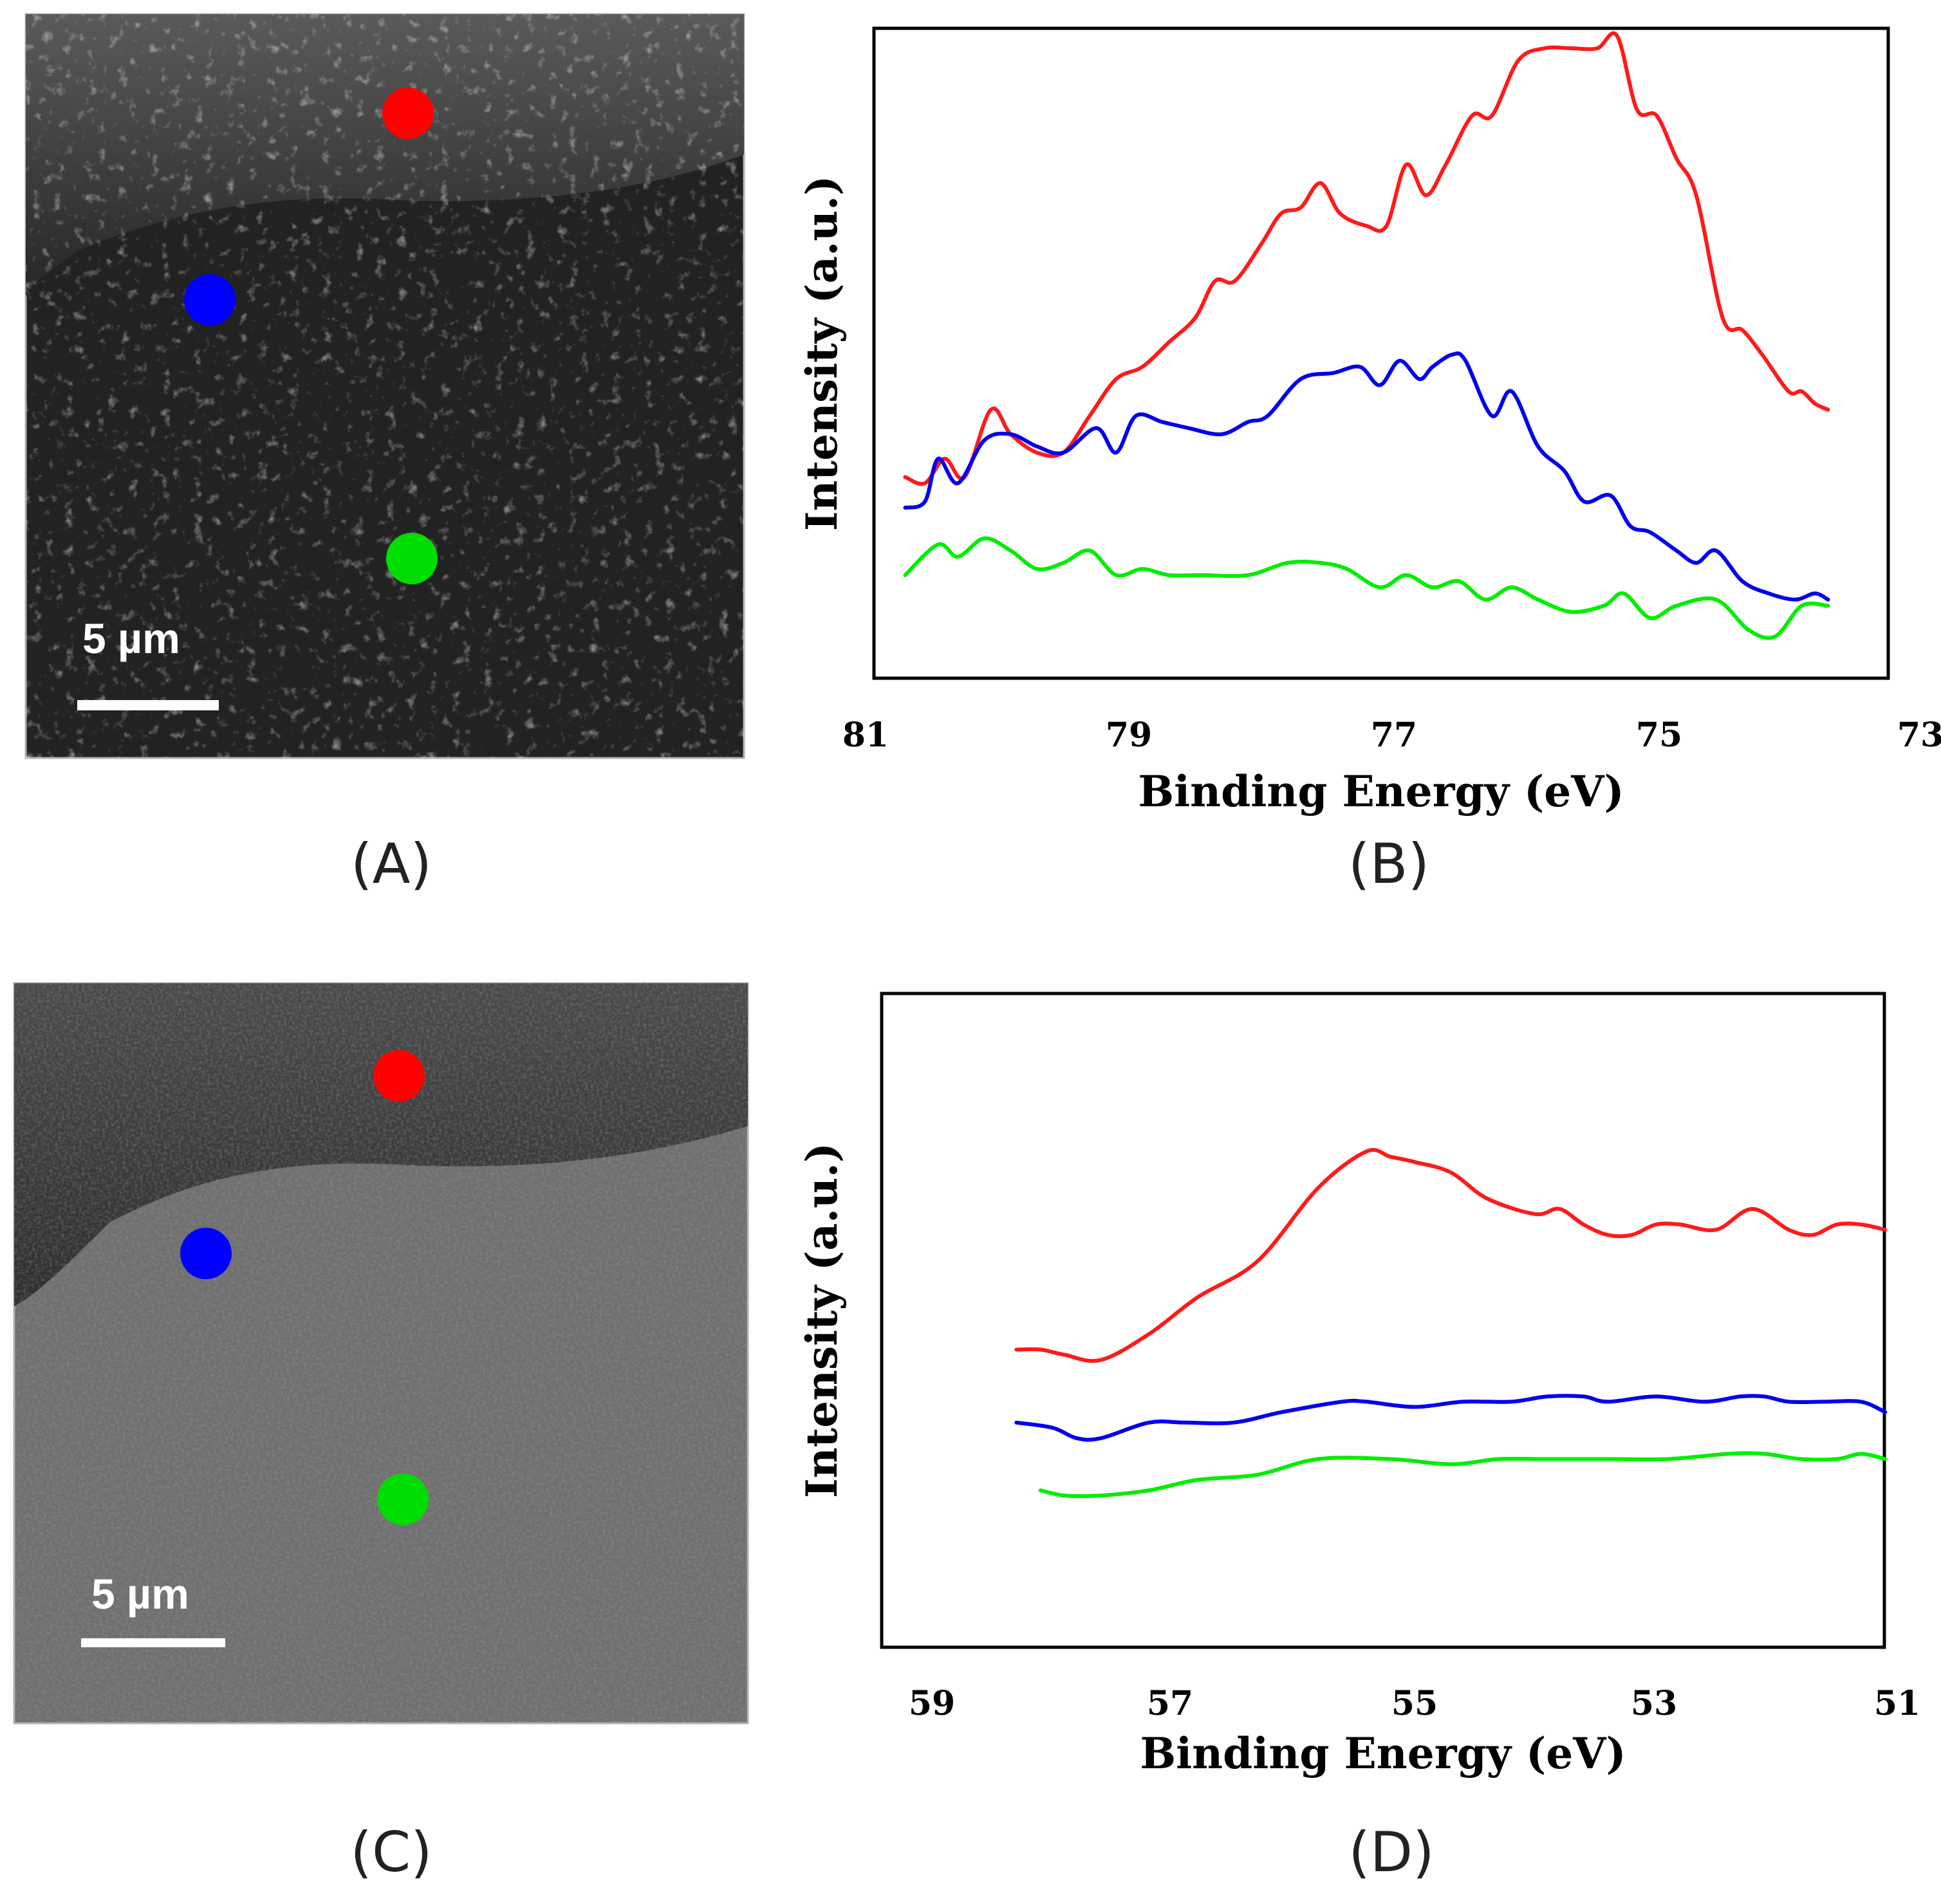  What do you see at coordinates (1463, 1475) in the screenshot?
I see `series-line-green-d` at bounding box center [1463, 1475].